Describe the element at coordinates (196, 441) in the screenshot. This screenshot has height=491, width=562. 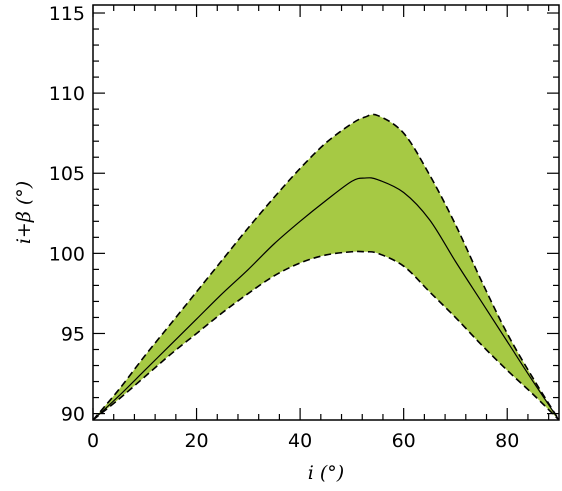
I see `x-tick-label: 20` at that location.